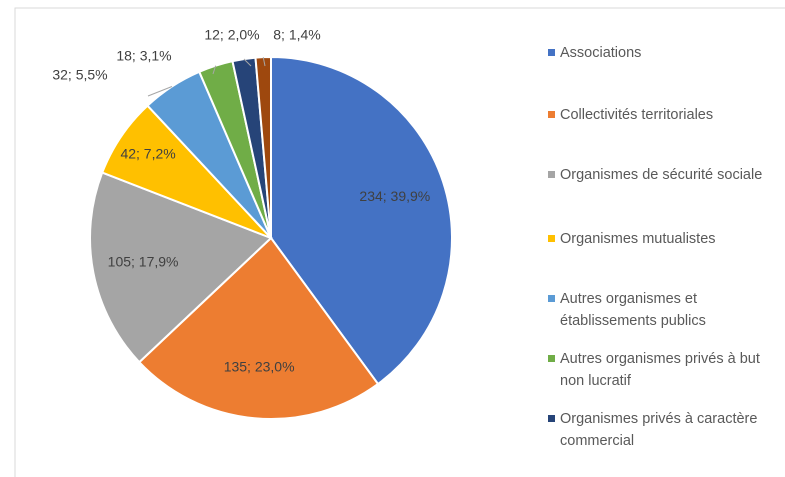 The height and width of the screenshot is (477, 785). Describe the element at coordinates (259, 366) in the screenshot. I see `data-label: 135; 23,0%` at that location.